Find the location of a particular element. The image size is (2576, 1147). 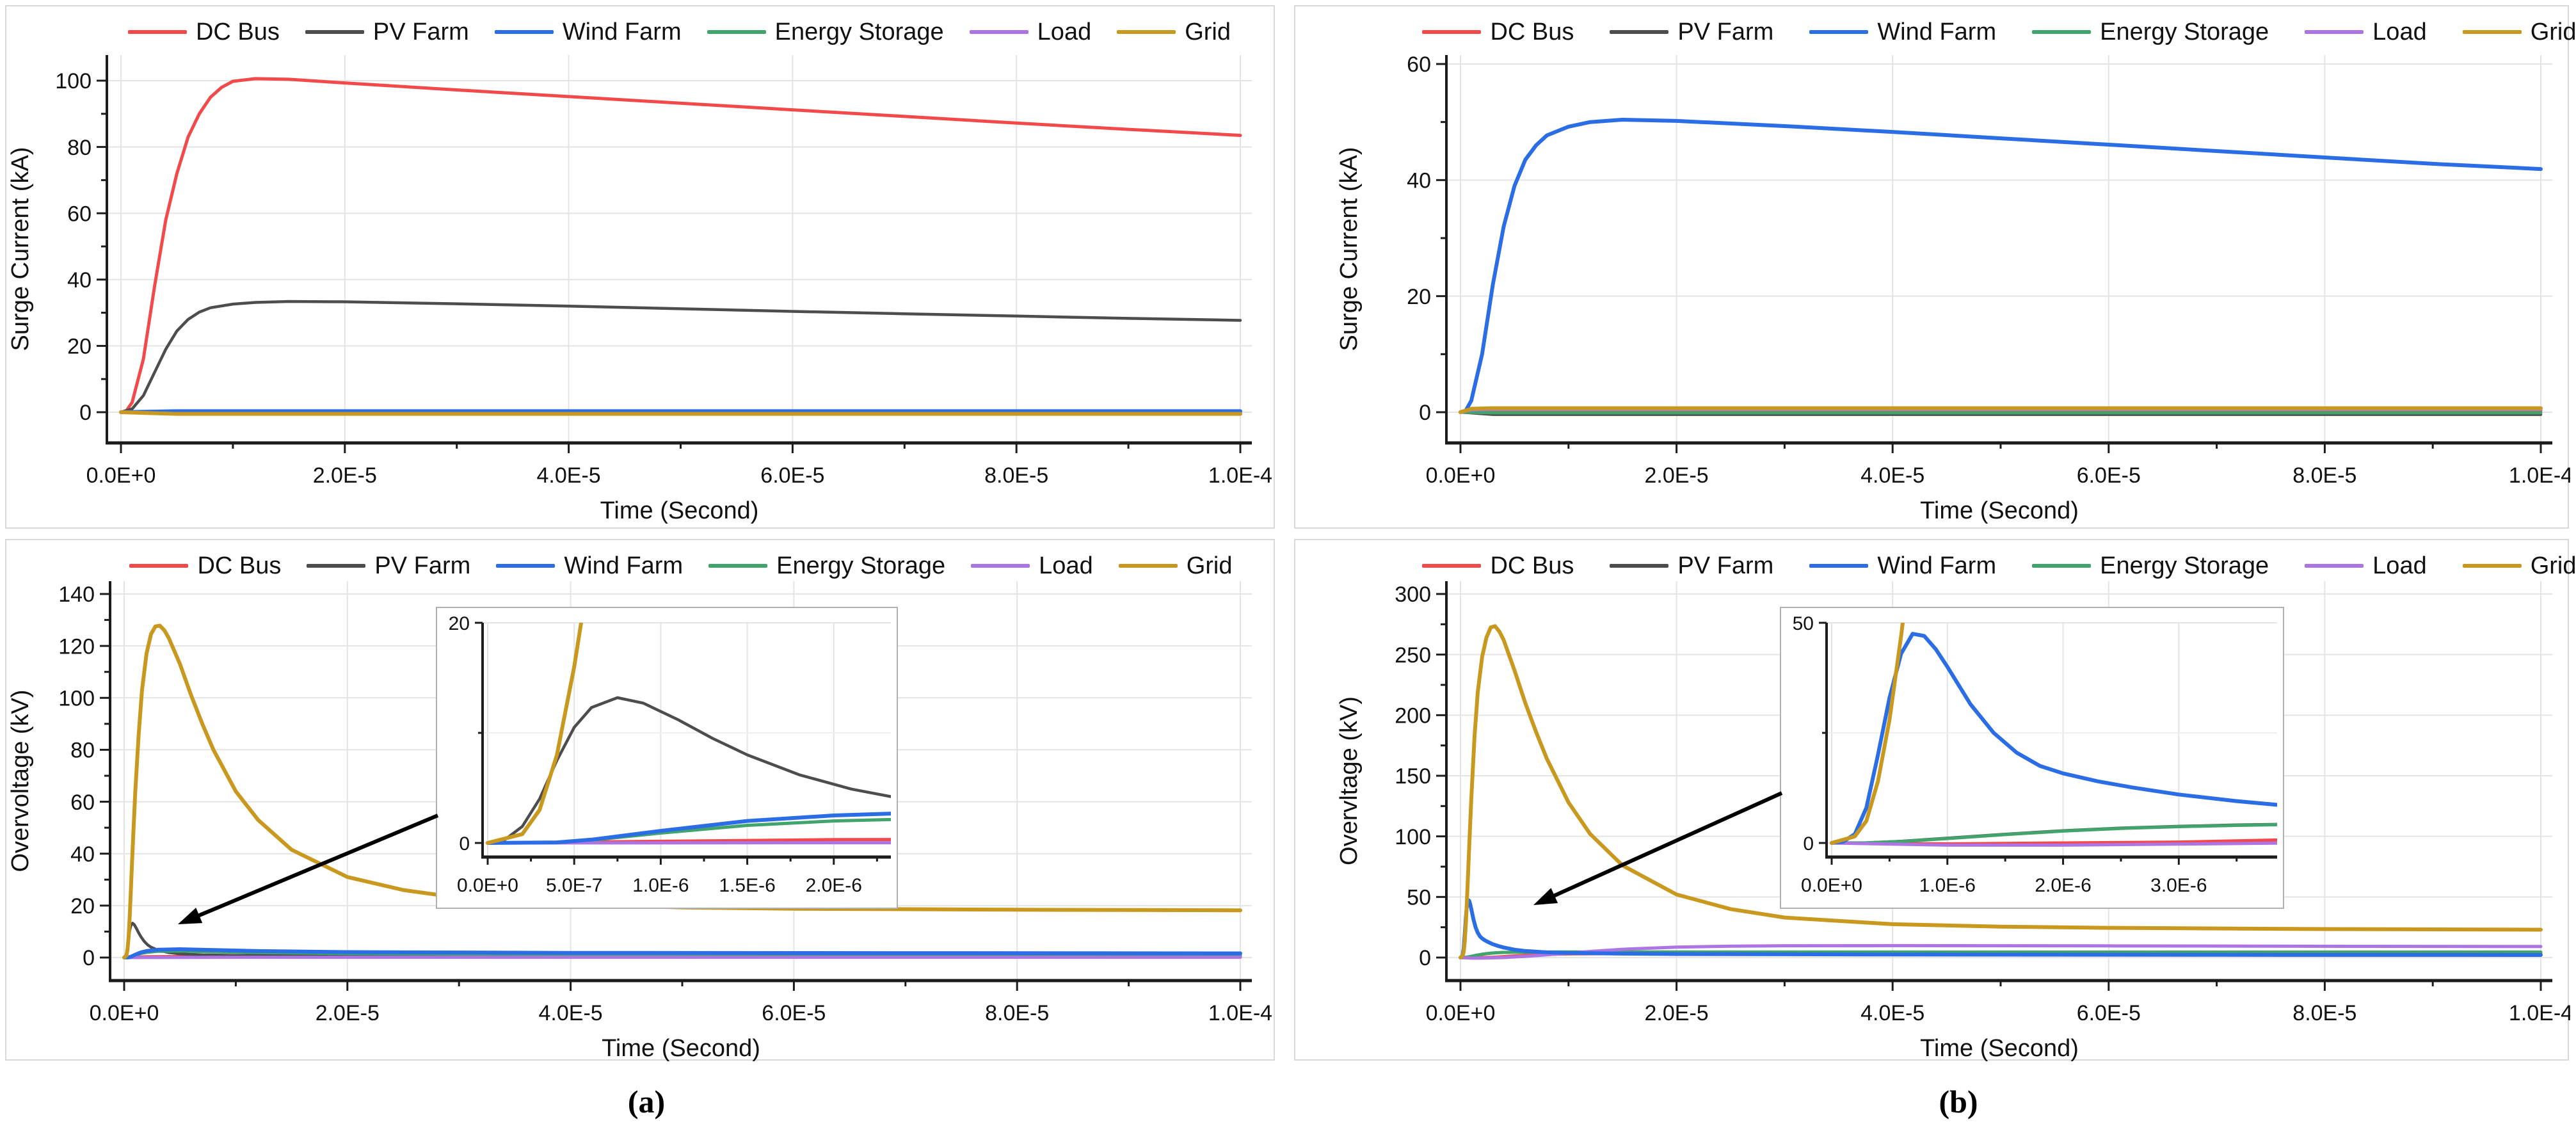

legend-item-dc-bus: DC Bus is located at coordinates (1498, 32).